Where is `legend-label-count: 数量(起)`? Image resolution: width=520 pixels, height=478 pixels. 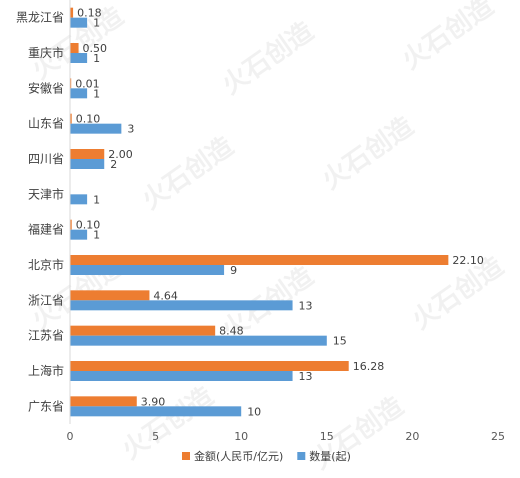
legend-label-count: 数量(起) is located at coordinates (330, 456).